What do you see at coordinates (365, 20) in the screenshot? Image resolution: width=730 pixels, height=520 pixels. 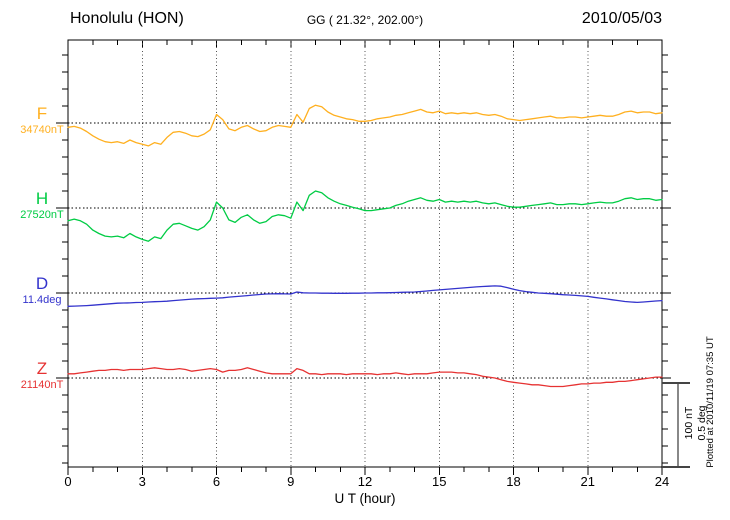 I see `station-coordinates: GG ( 21.32°, 202.00°)` at bounding box center [365, 20].